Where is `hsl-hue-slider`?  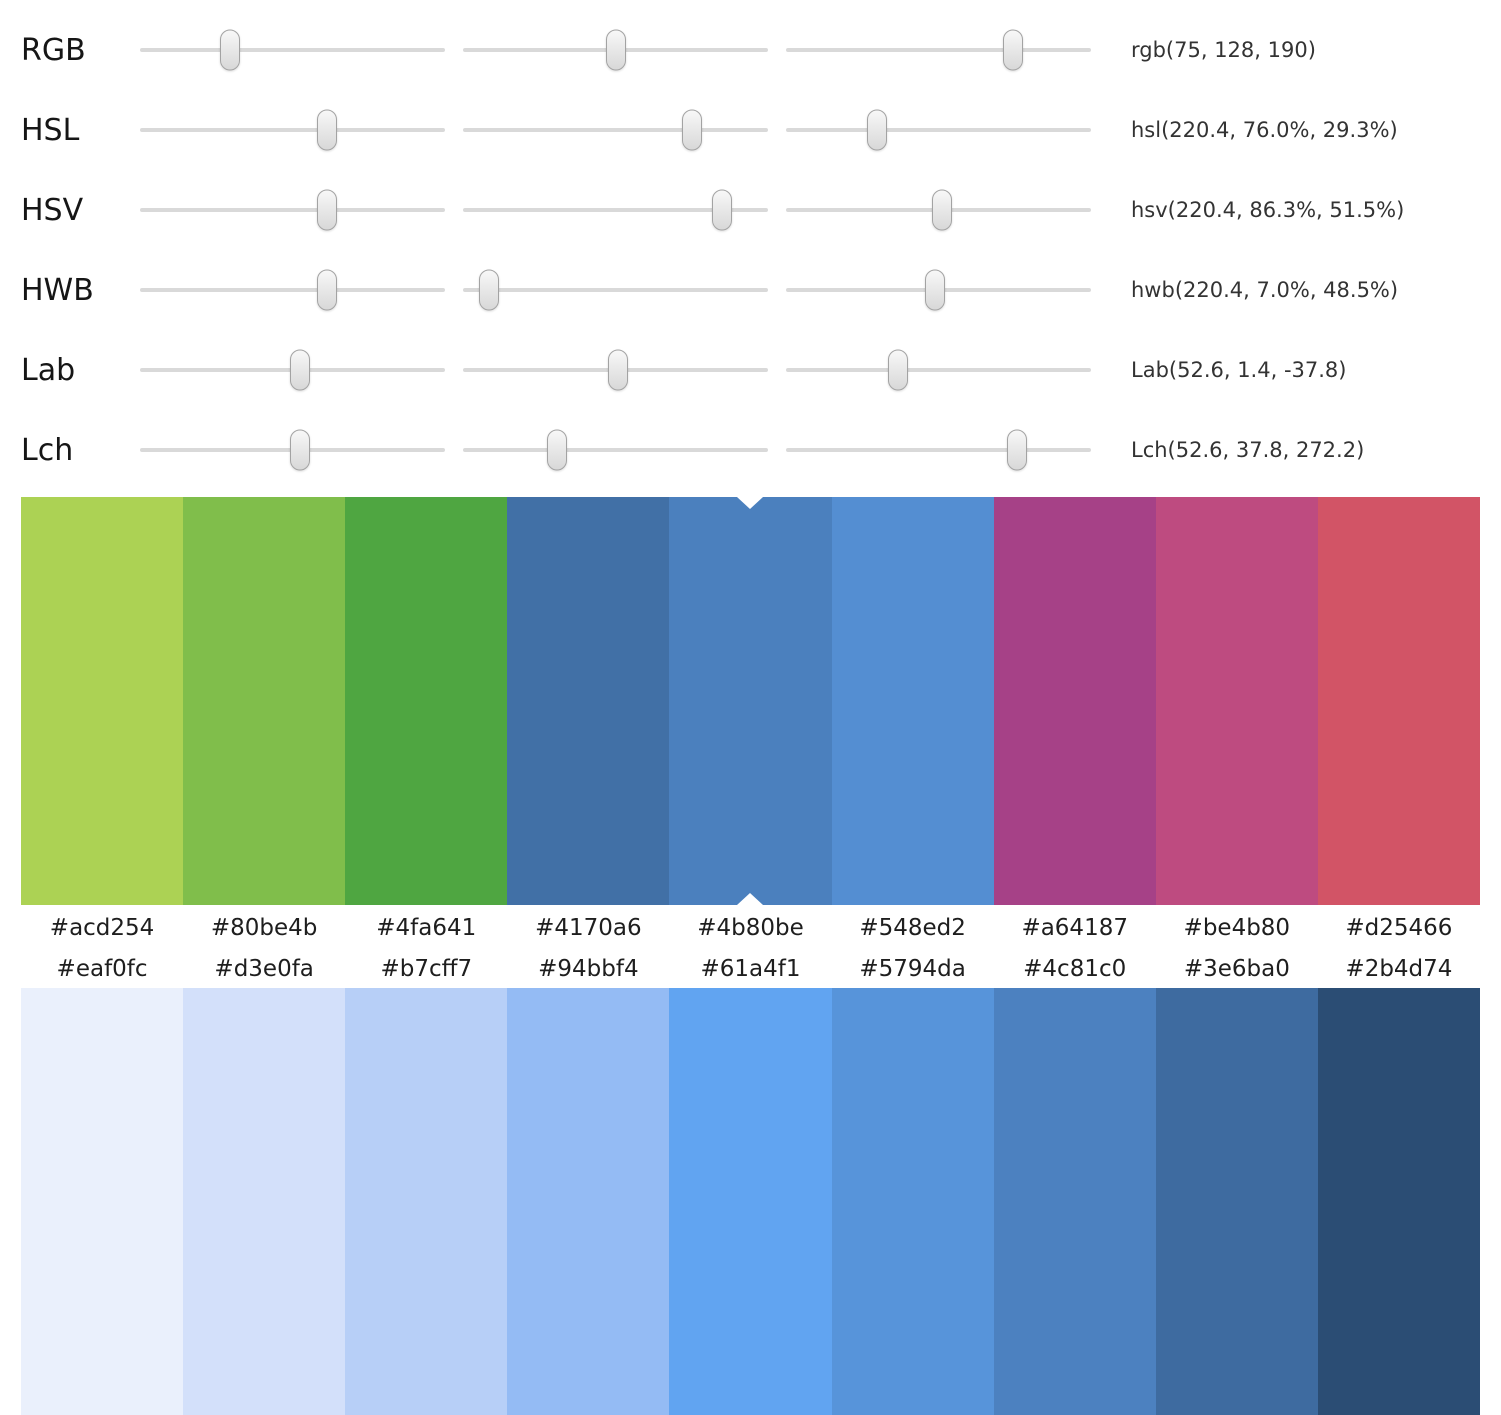
hsl-hue-slider is located at coordinates (292, 130).